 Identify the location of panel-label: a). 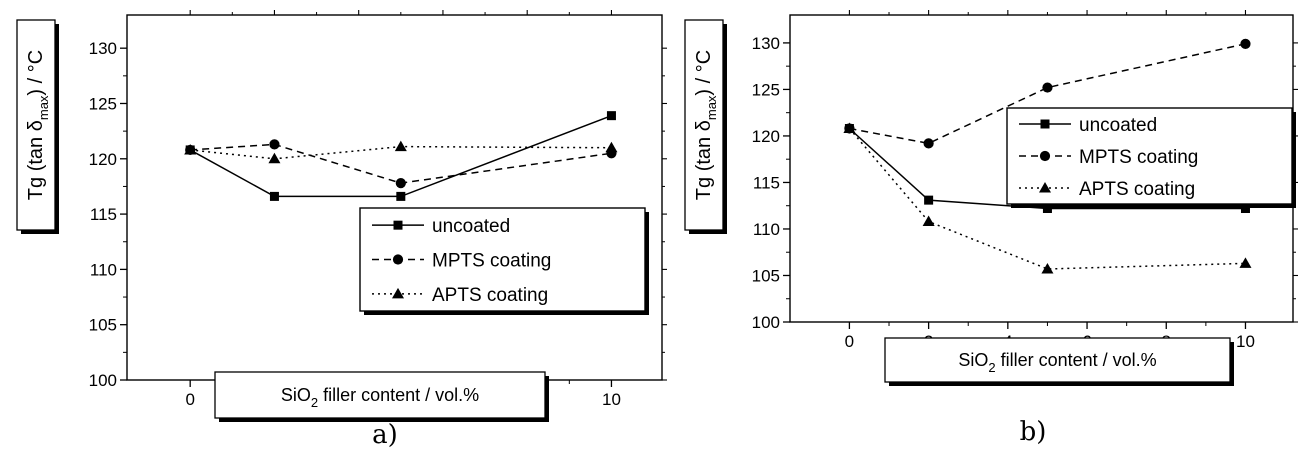
(385, 435).